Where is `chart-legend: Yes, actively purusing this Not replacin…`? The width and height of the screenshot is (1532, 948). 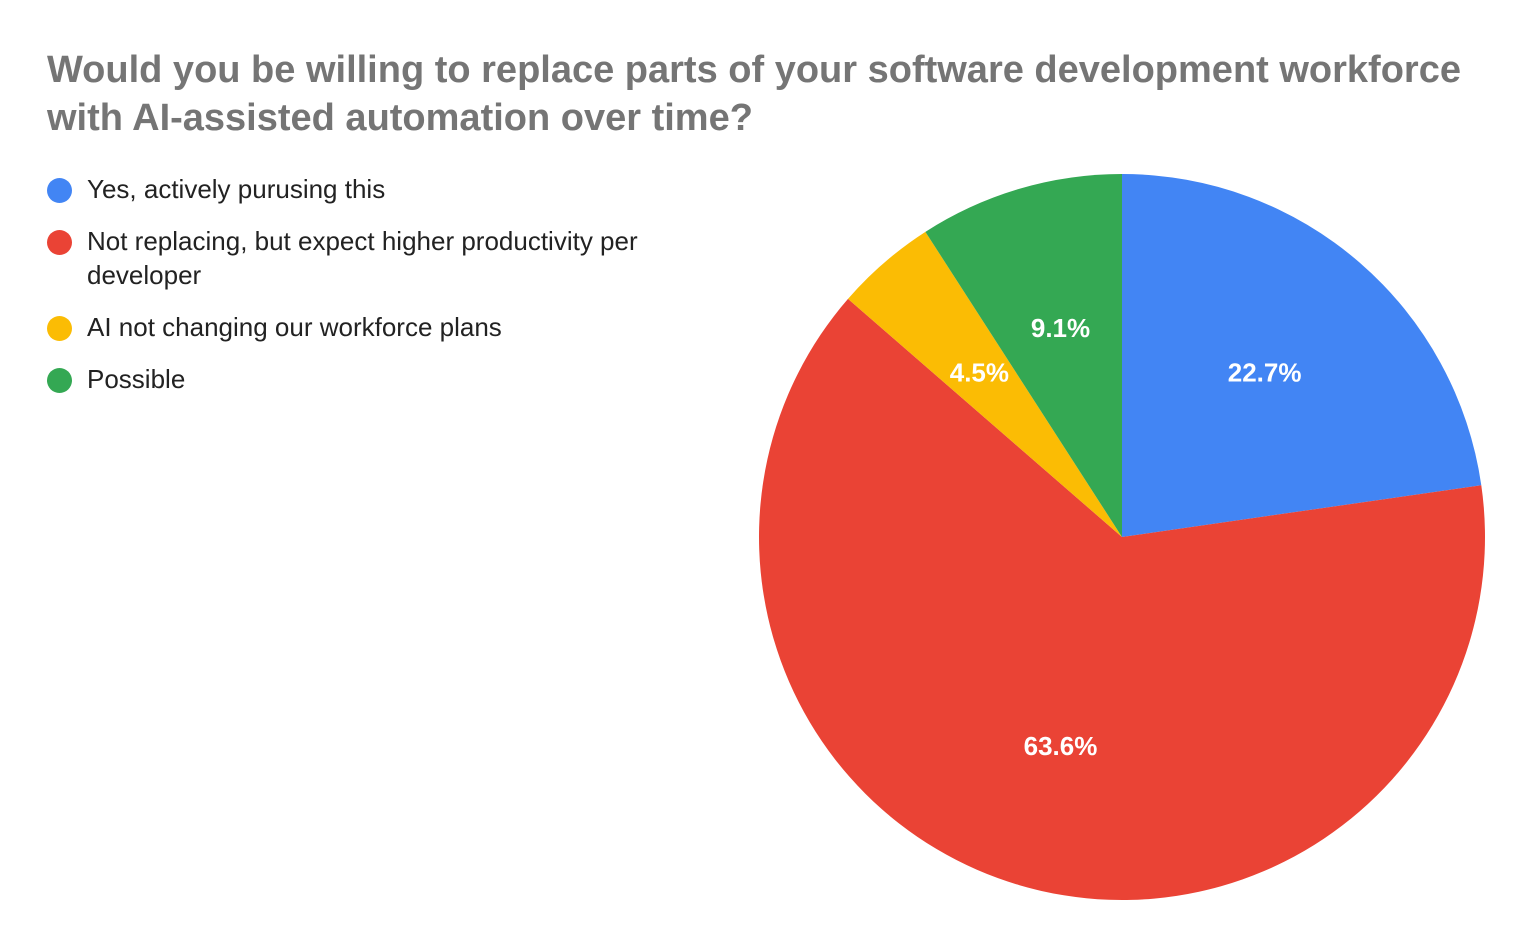
chart-legend: Yes, actively purusing this Not replacin… is located at coordinates (377, 293).